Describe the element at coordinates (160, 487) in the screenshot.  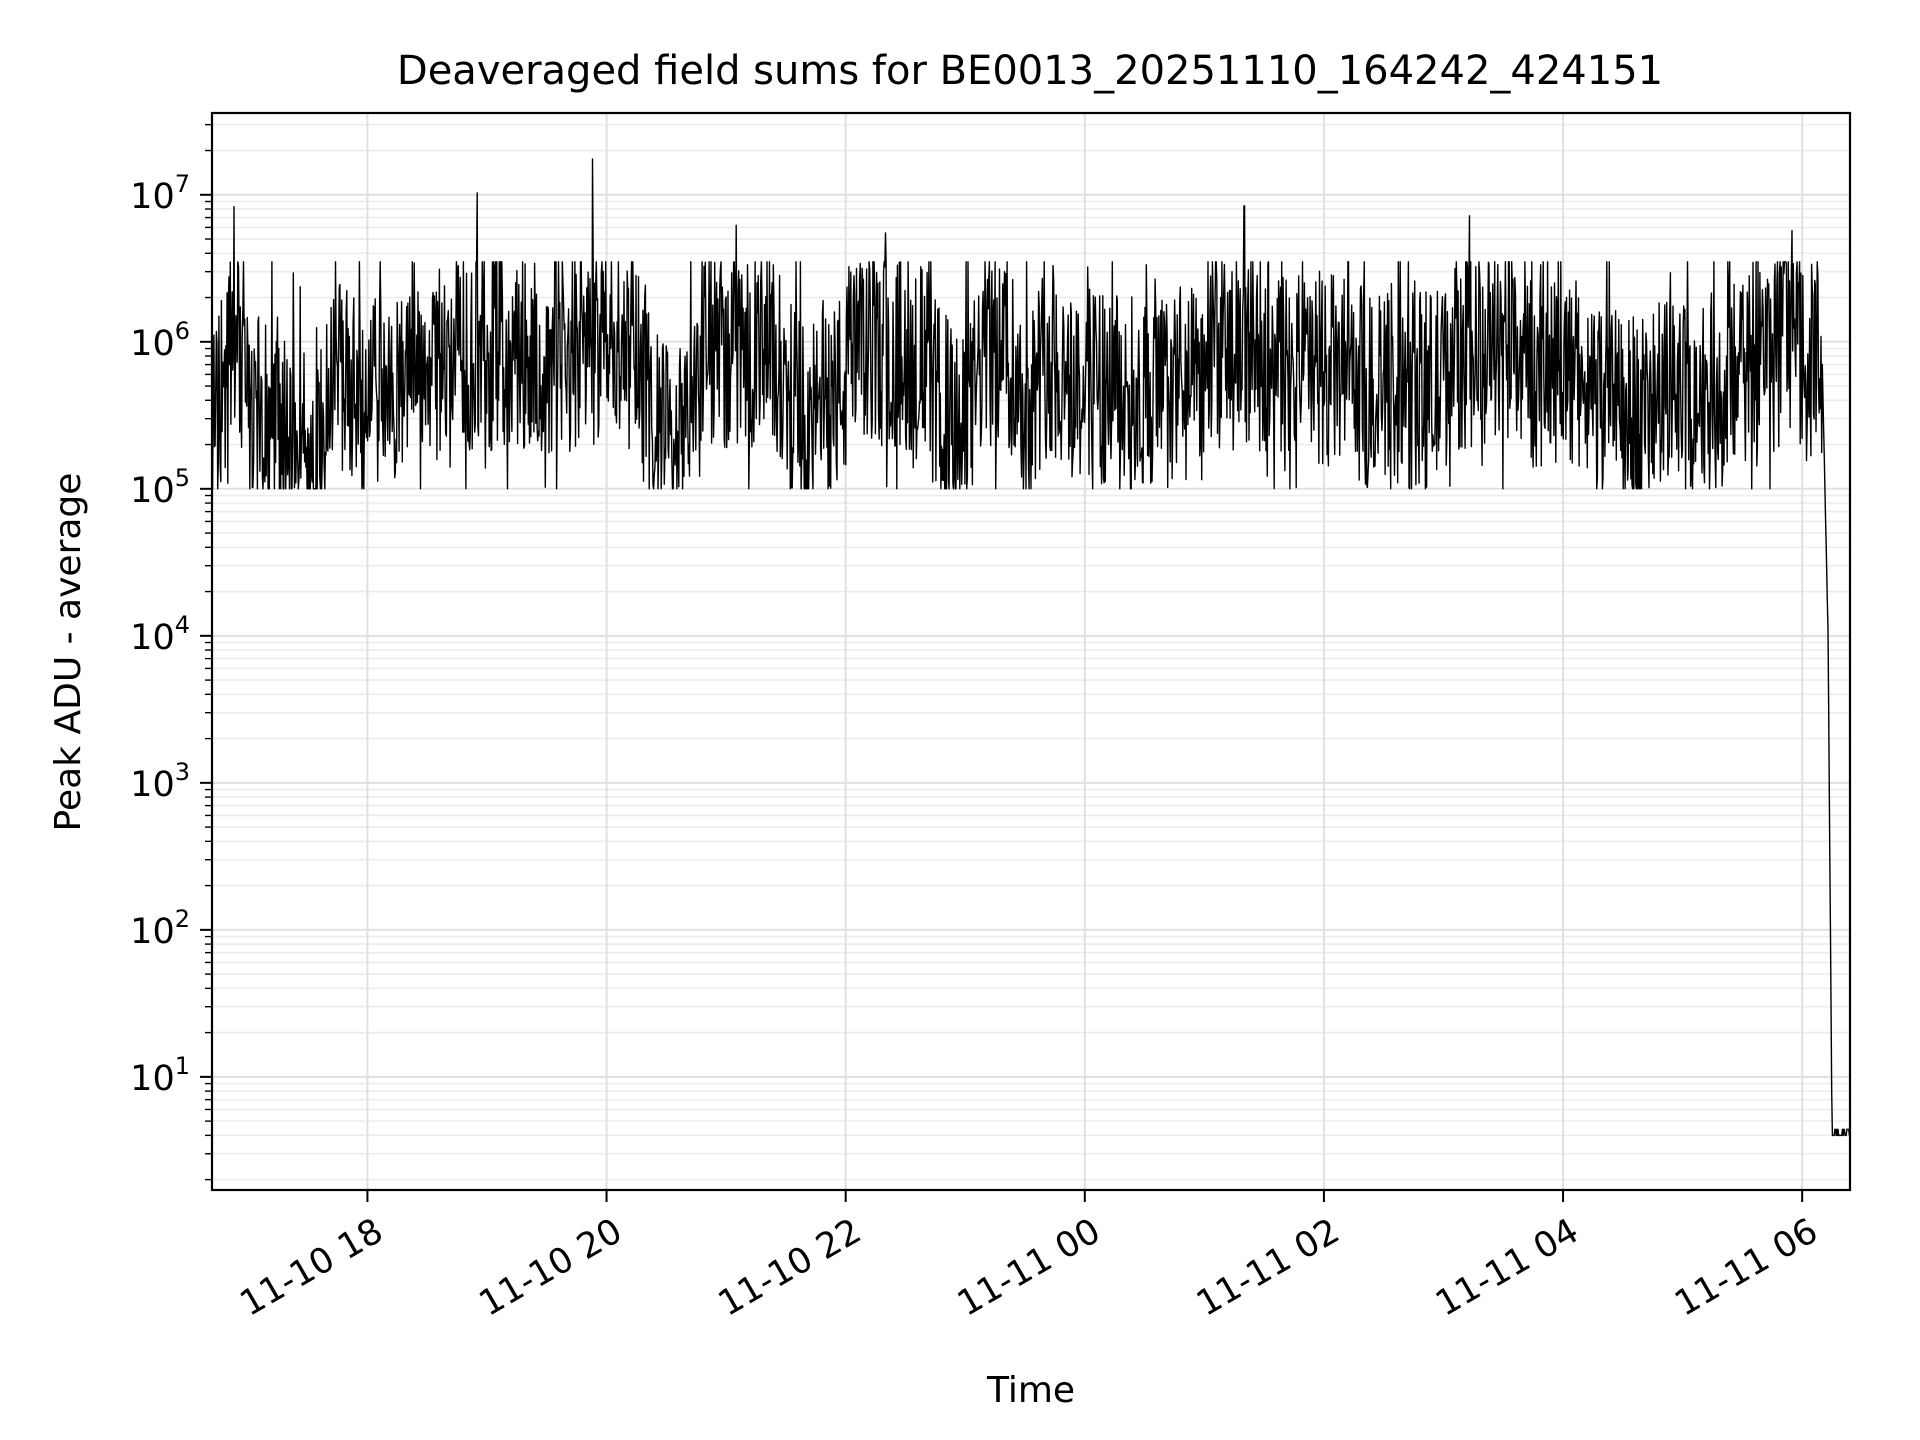
I see `y-tick-label: 10⁵` at that location.